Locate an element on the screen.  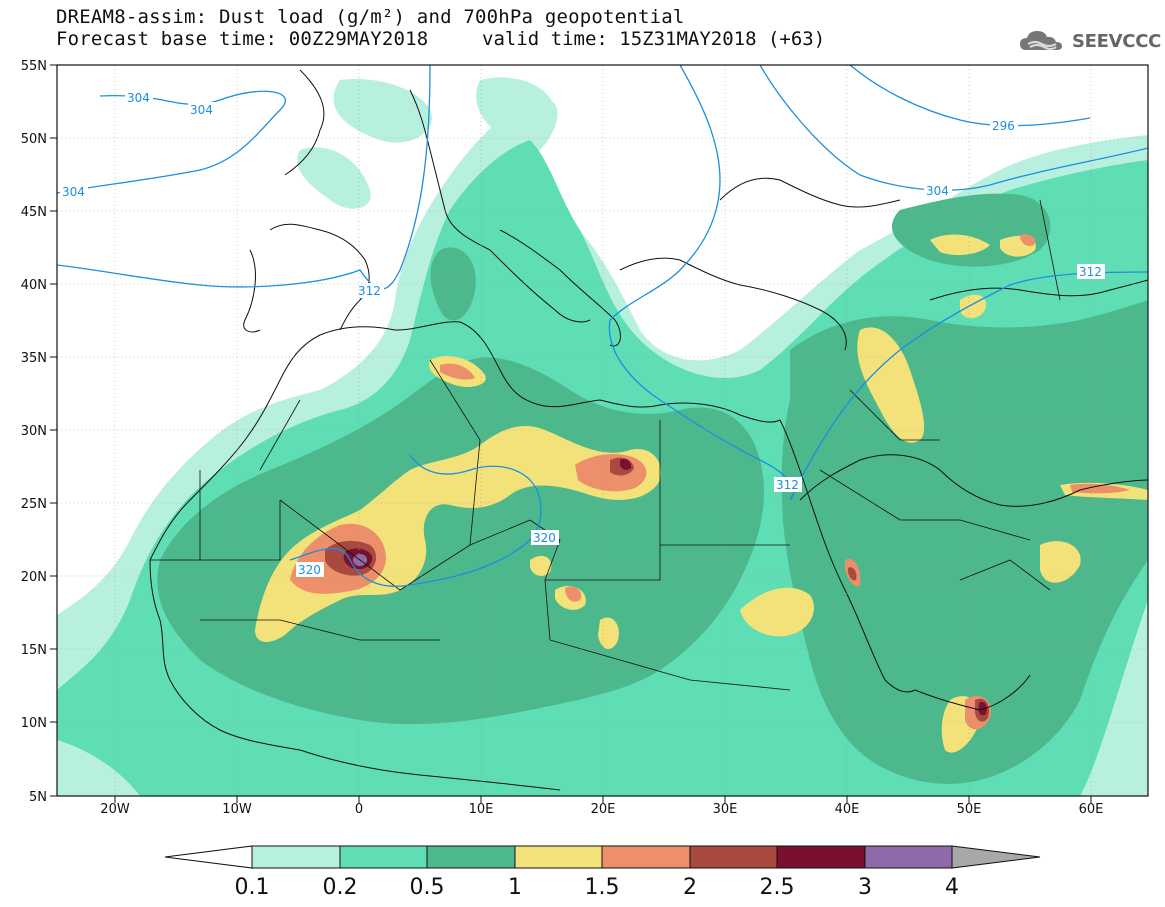
colorbar-low-arrow is located at coordinates (208, 857).